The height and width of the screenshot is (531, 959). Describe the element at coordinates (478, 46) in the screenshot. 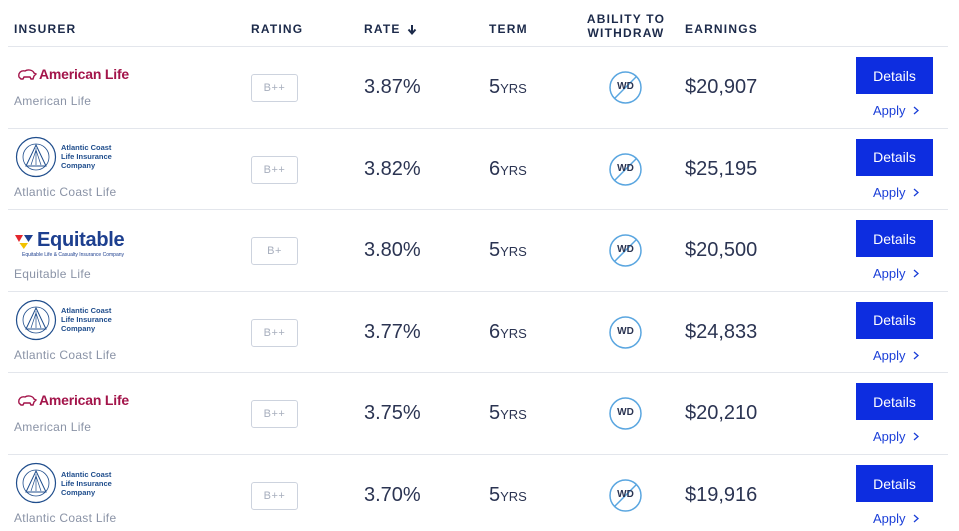

I see `header-rule` at that location.